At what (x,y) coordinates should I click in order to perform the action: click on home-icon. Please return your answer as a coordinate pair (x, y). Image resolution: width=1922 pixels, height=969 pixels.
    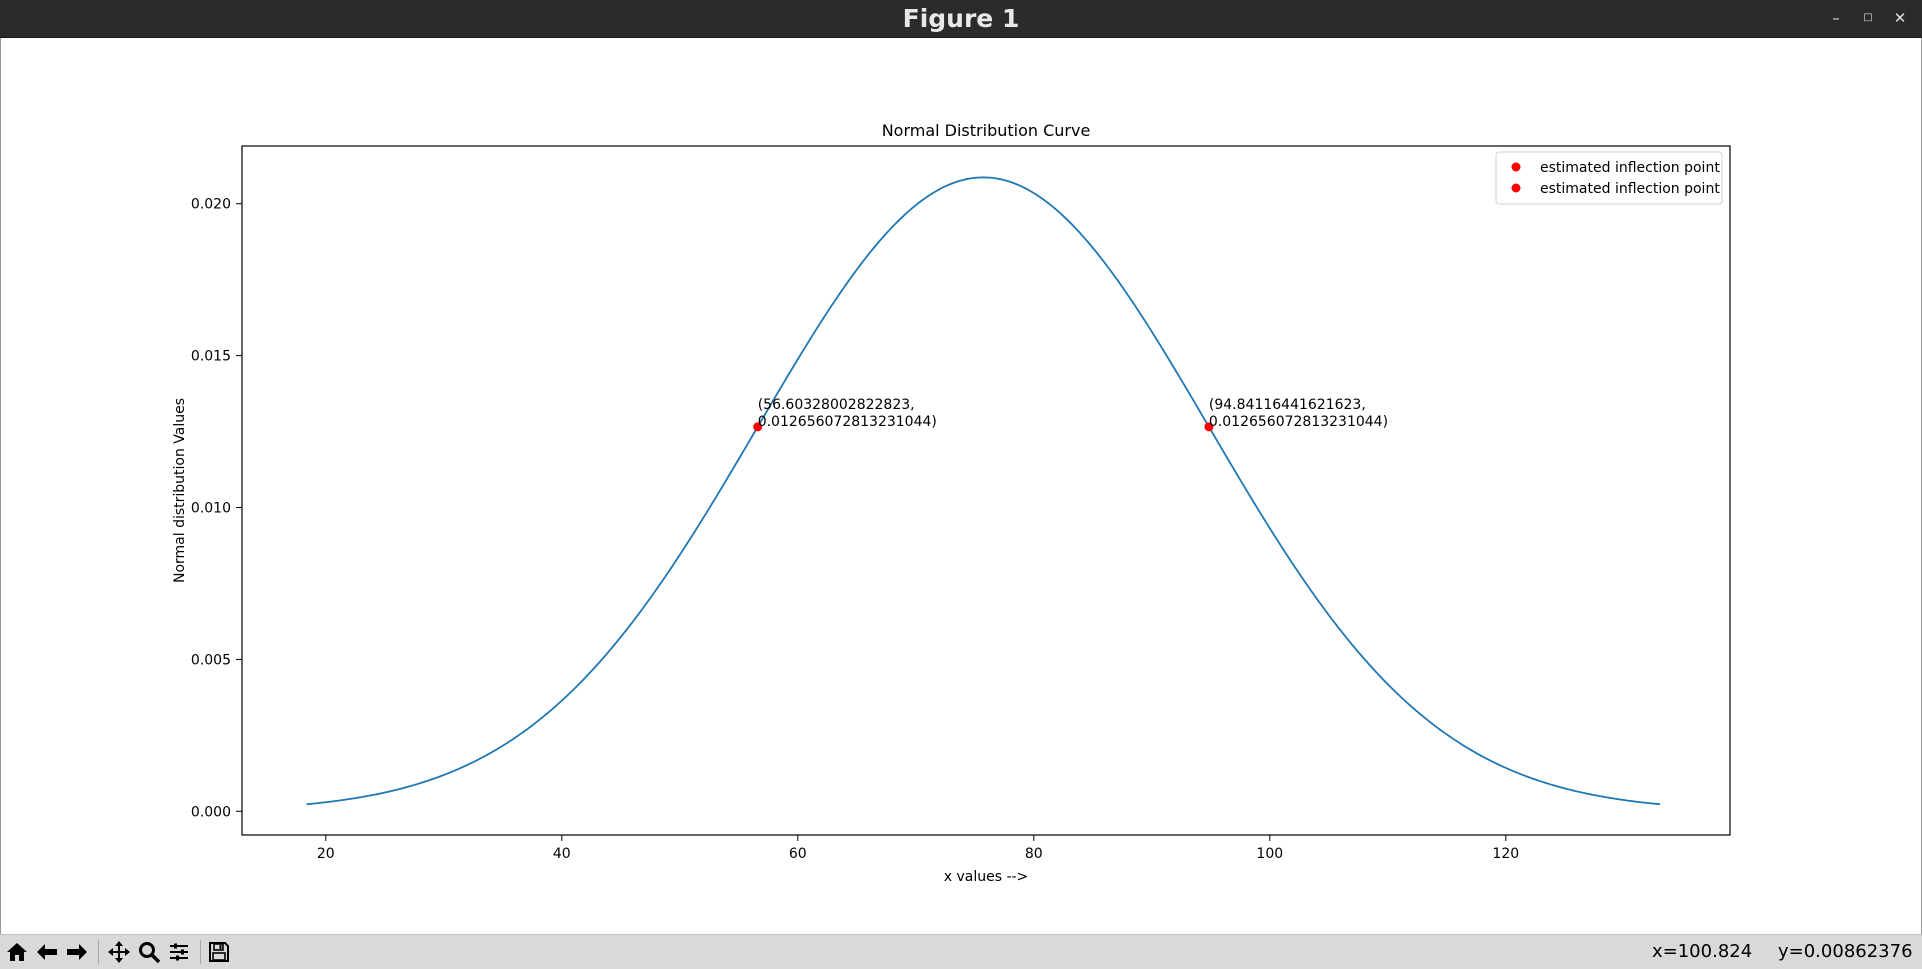
    Looking at the image, I should click on (17, 952).